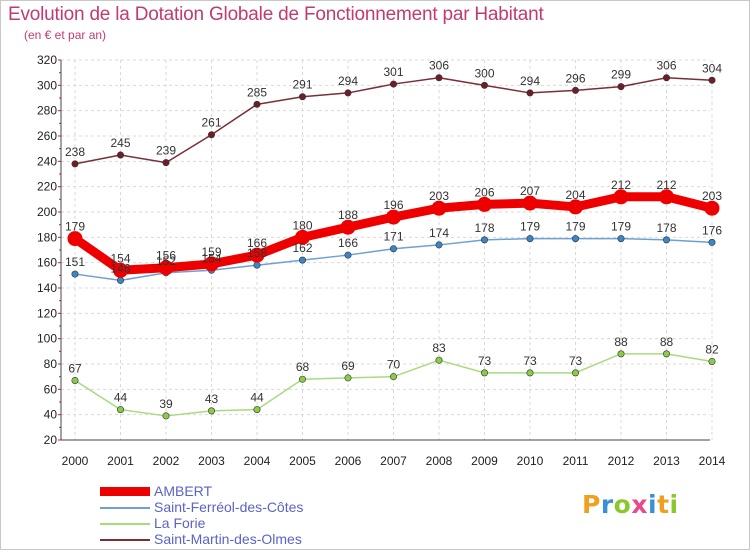  Describe the element at coordinates (211, 252) in the screenshot. I see `data-label: 159` at that location.